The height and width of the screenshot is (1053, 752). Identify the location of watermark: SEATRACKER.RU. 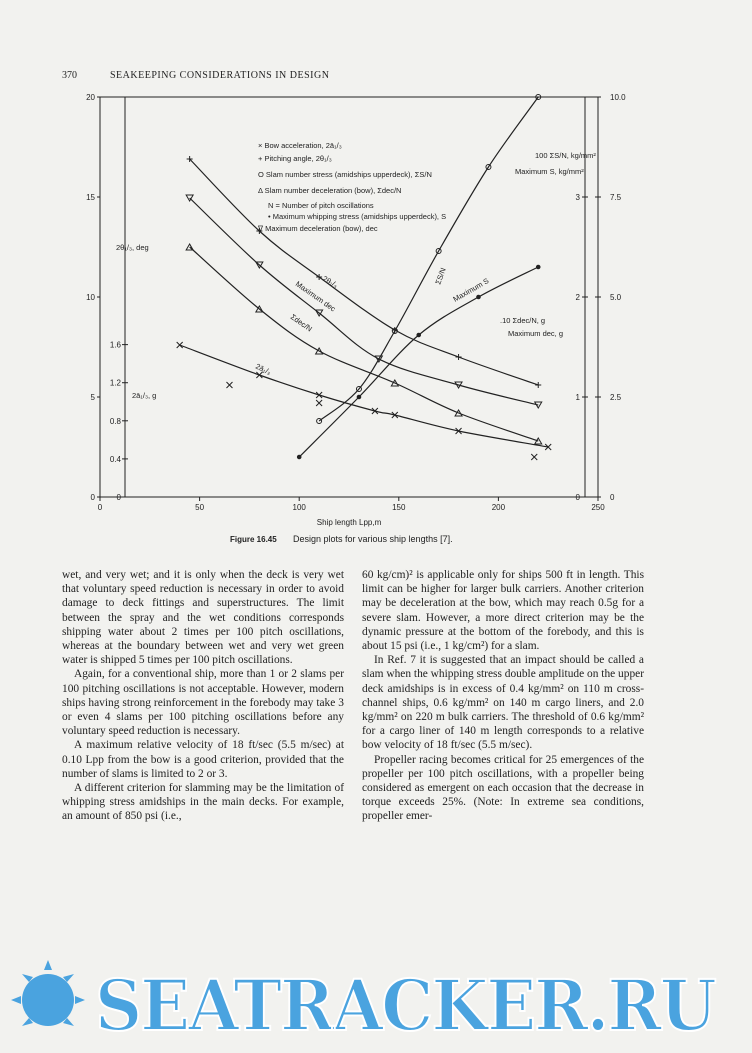
(365, 1004).